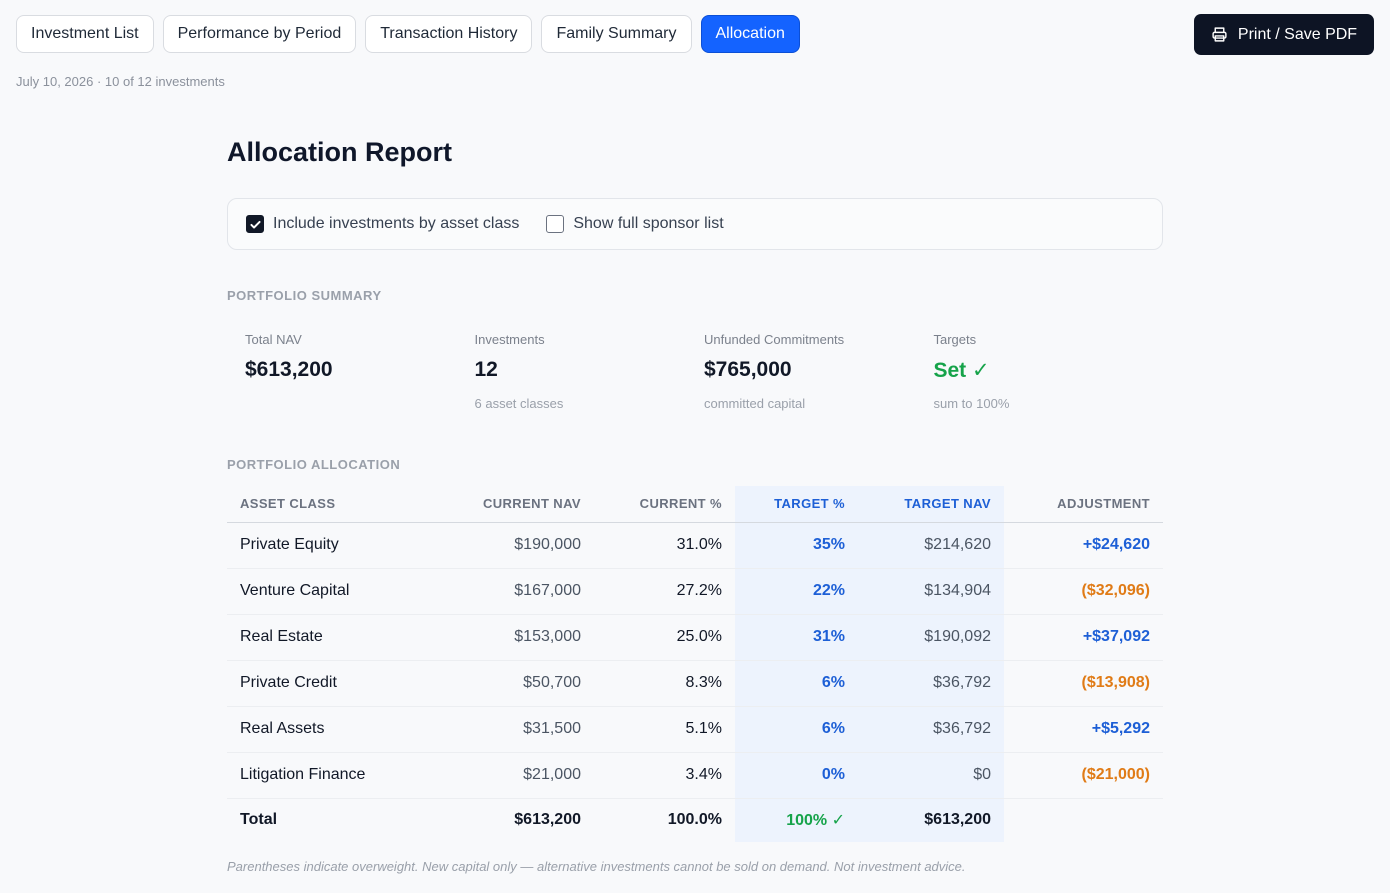 Image resolution: width=1390 pixels, height=893 pixels. Describe the element at coordinates (522, 637) in the screenshot. I see `cell-current-nav: $153,000` at that location.